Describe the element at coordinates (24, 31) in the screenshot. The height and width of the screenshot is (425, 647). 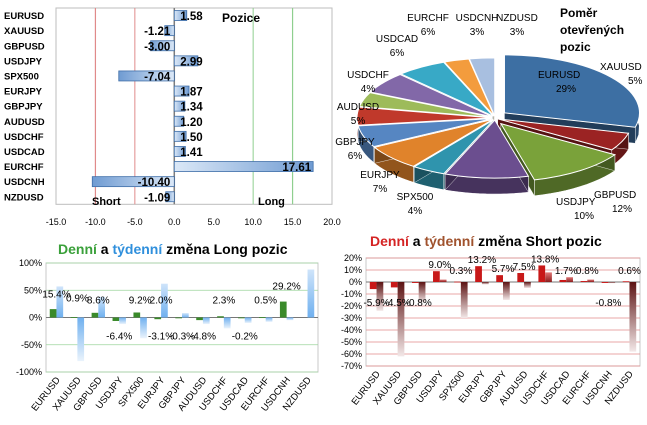
I see `category-label: XAUUSD` at that location.